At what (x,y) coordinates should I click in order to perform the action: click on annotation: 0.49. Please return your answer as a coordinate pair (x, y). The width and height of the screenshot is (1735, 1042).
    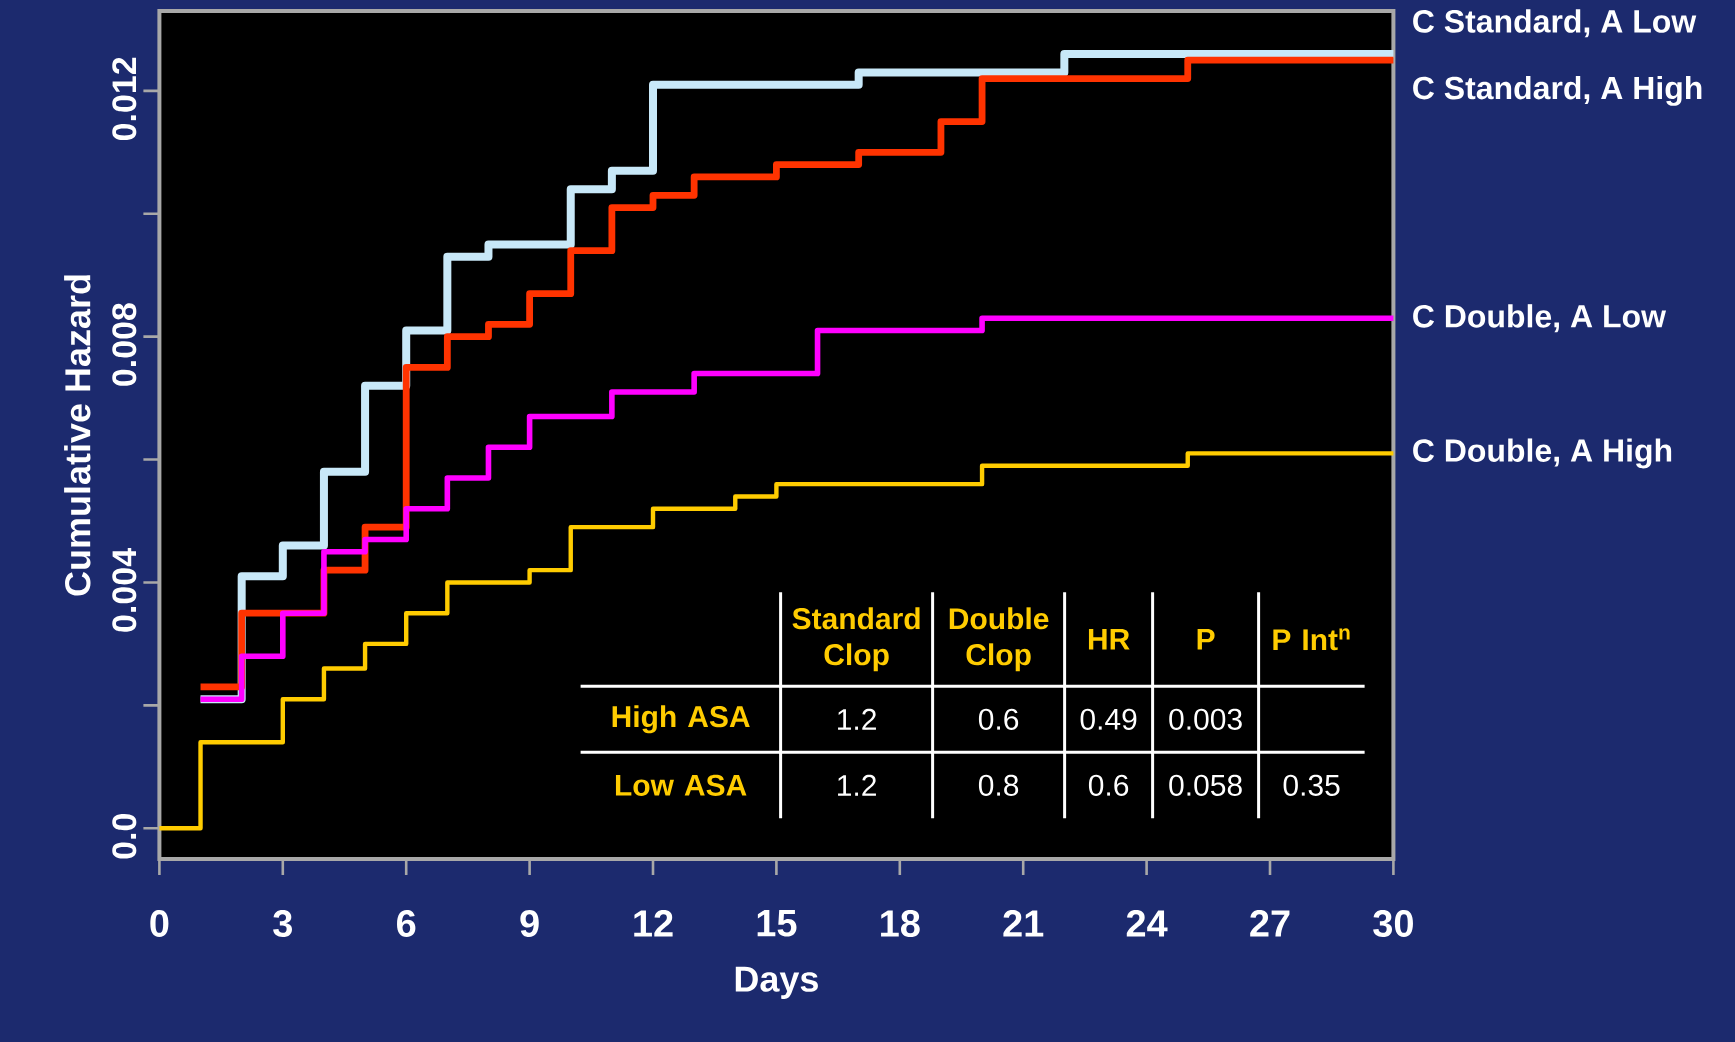
    Looking at the image, I should click on (1108, 719).